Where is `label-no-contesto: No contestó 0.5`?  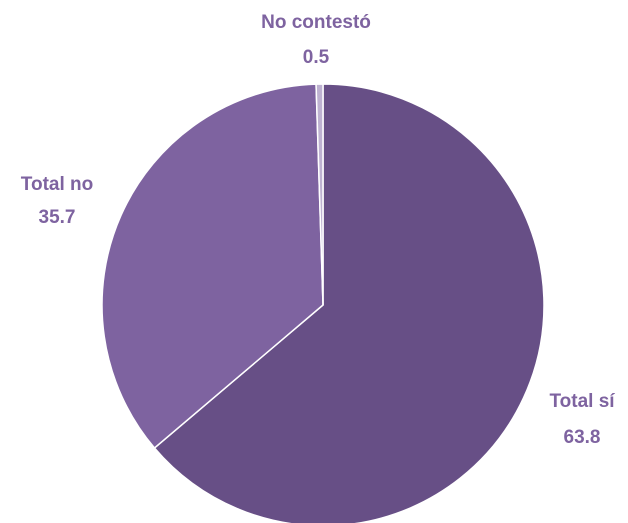 label-no-contesto: No contestó 0.5 is located at coordinates (316, 40).